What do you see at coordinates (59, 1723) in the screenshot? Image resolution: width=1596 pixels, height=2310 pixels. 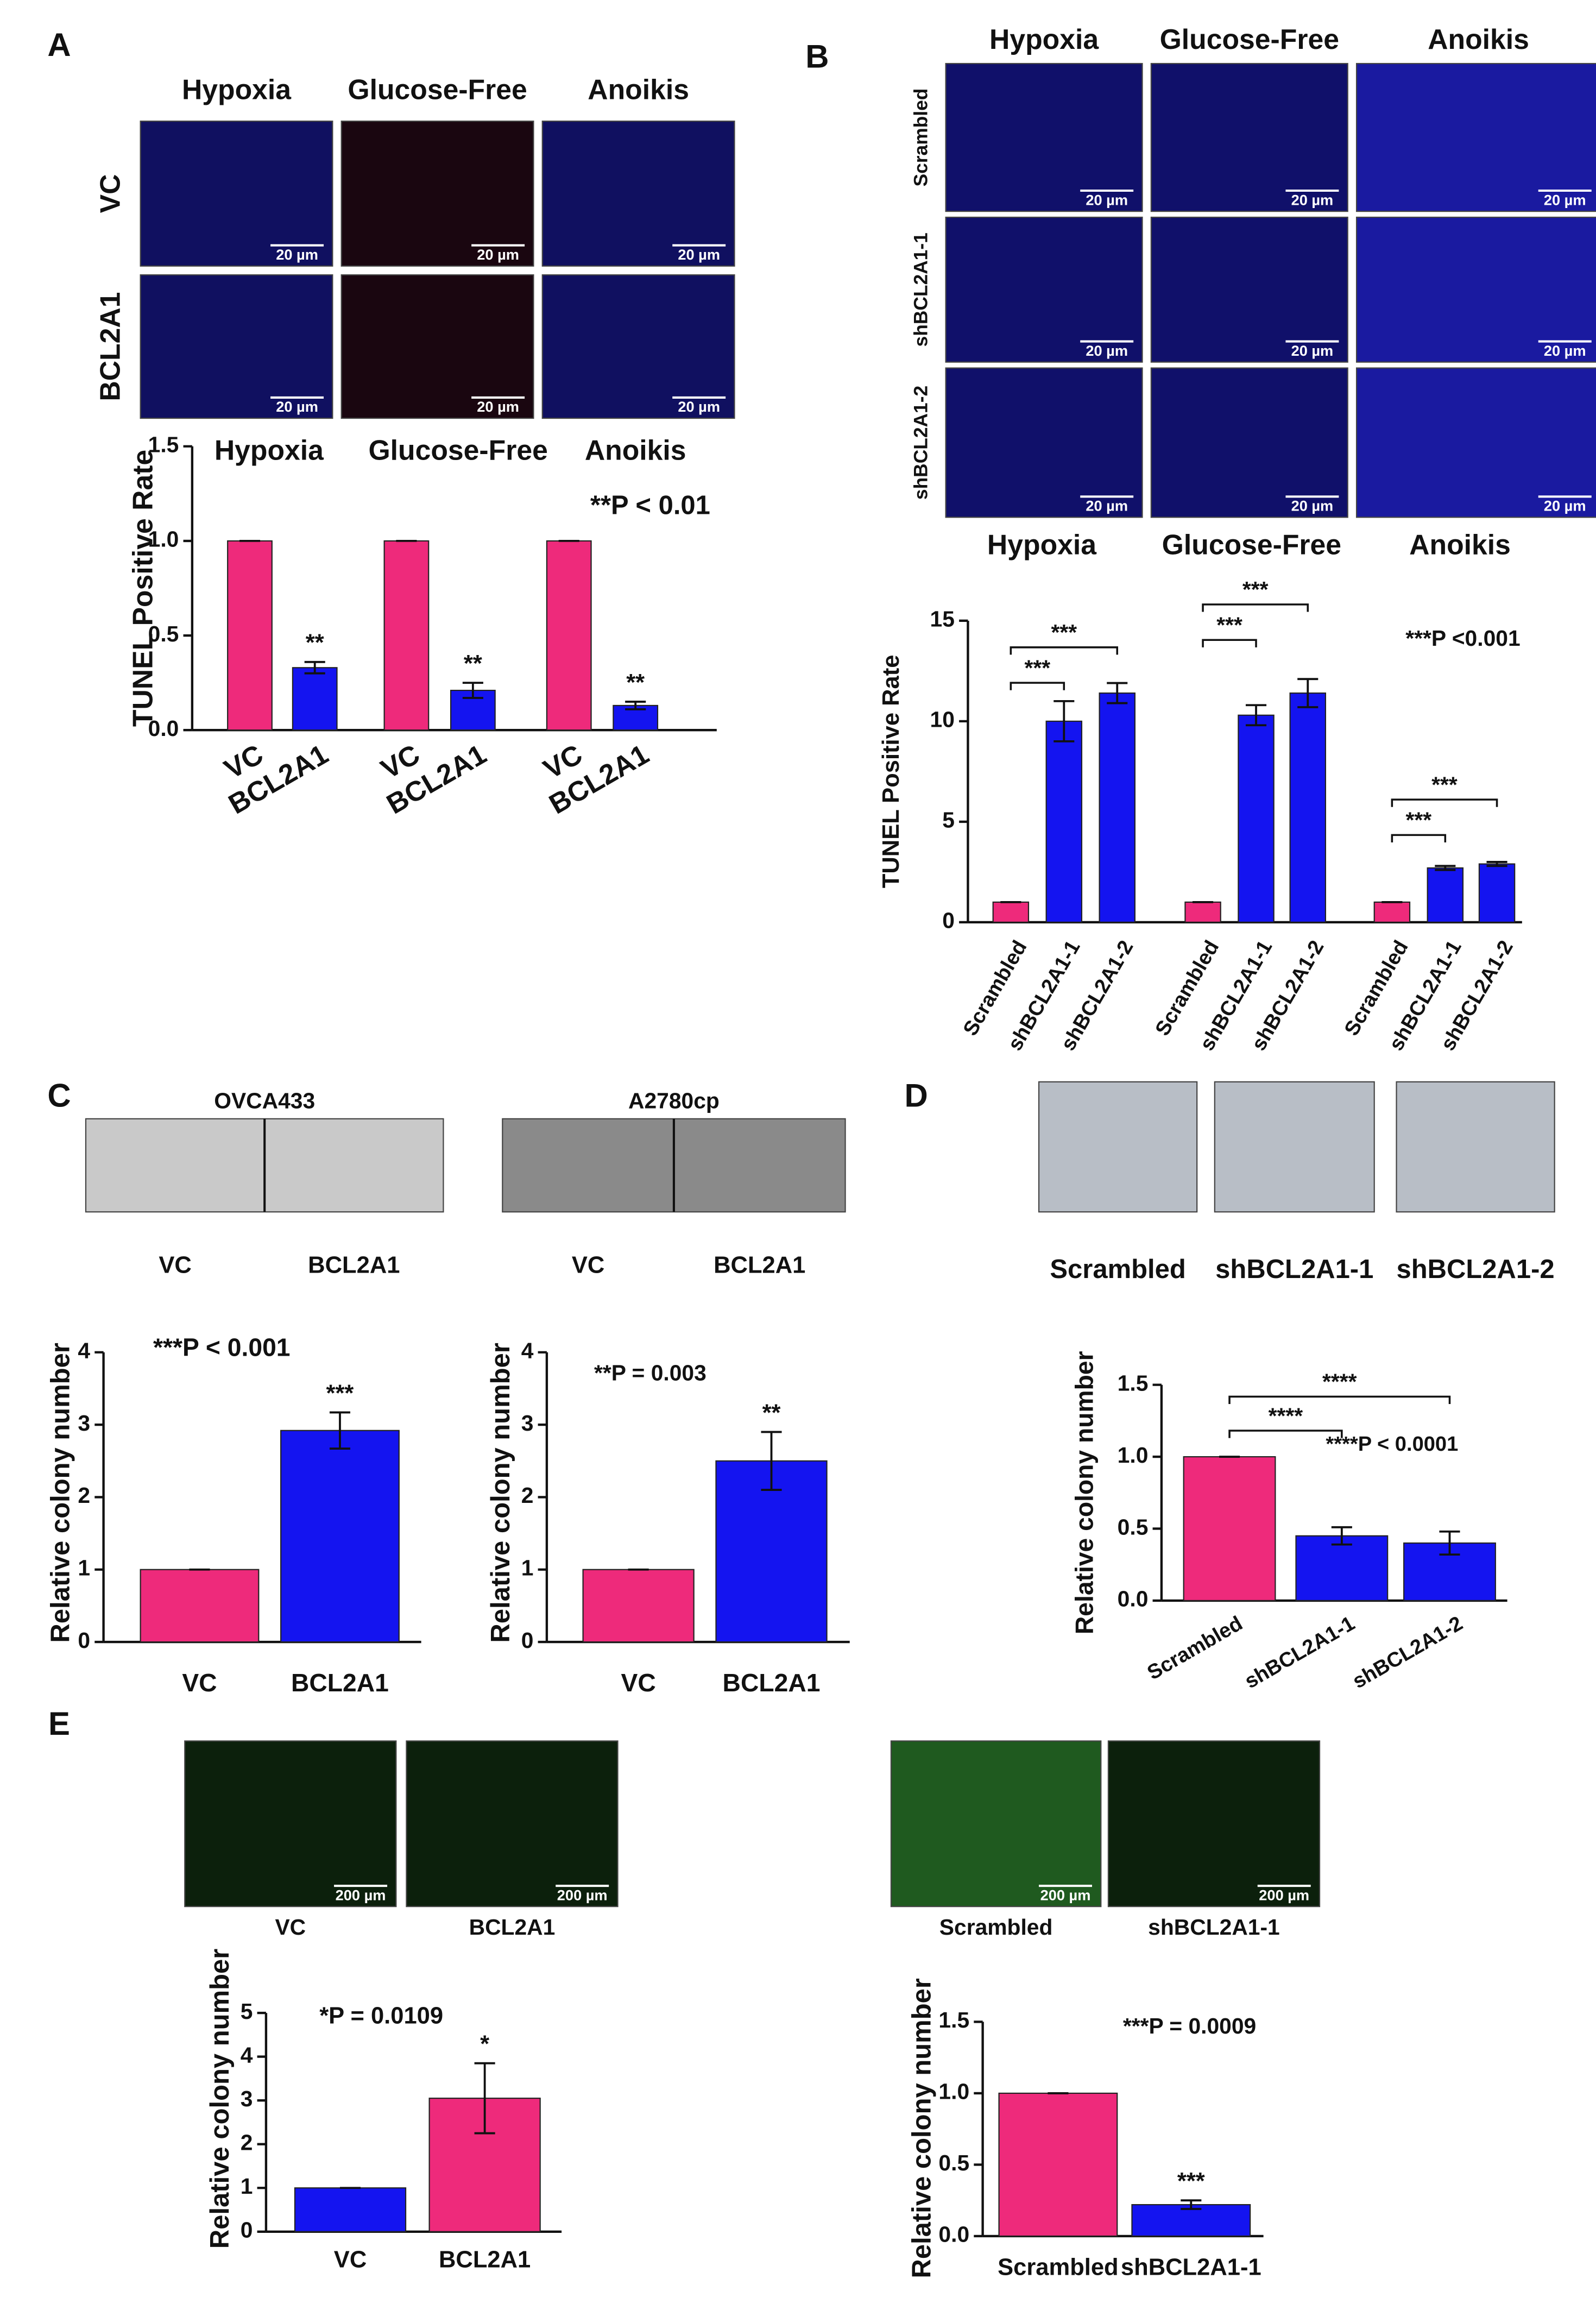 I see `panel-letter: E` at bounding box center [59, 1723].